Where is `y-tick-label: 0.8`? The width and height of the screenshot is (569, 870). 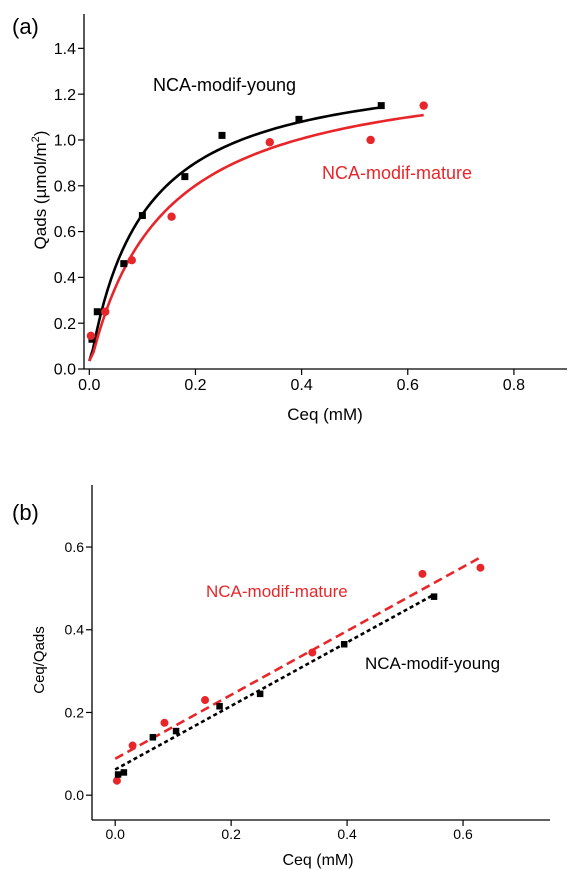 y-tick-label: 0.8 is located at coordinates (65, 186).